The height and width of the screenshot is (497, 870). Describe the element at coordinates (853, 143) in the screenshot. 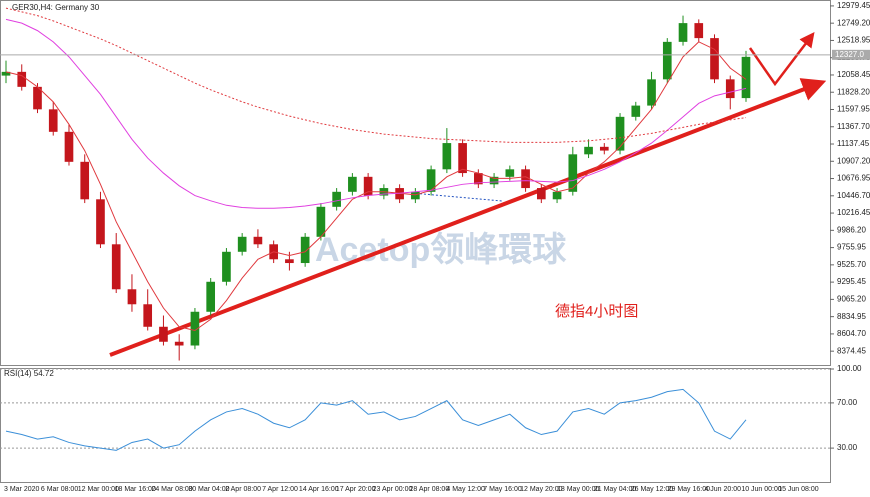

I see `y-tick-label: 11137.45` at that location.